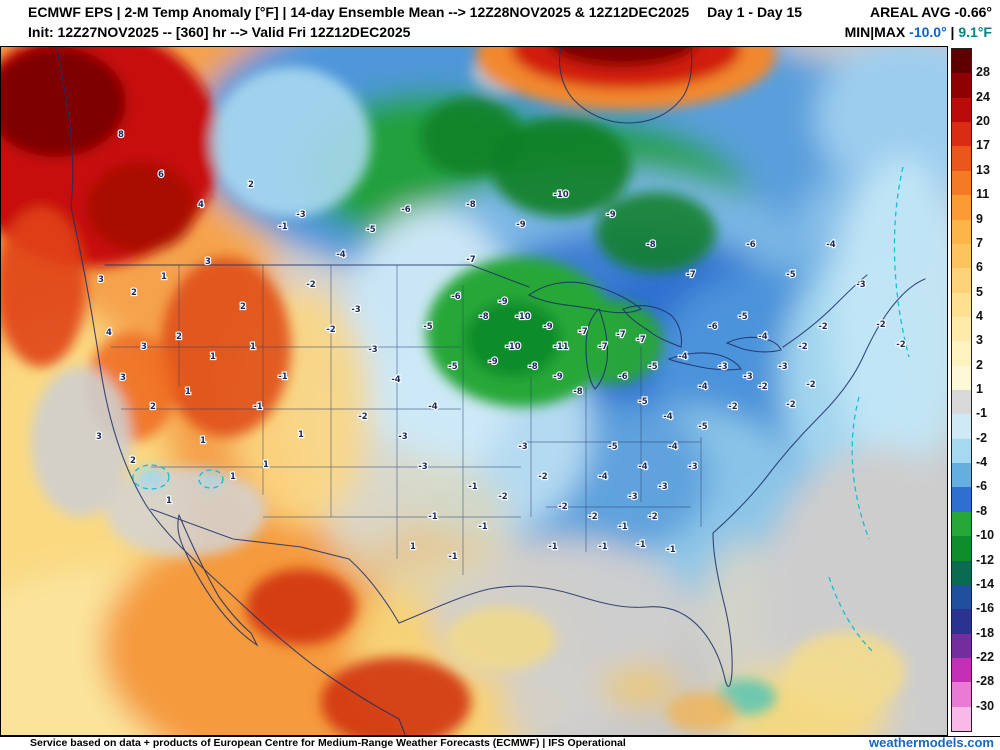  Describe the element at coordinates (918, 32) in the screenshot. I see `minmax-readout: MIN|MAX -10.0° | 9.1°F` at that location.